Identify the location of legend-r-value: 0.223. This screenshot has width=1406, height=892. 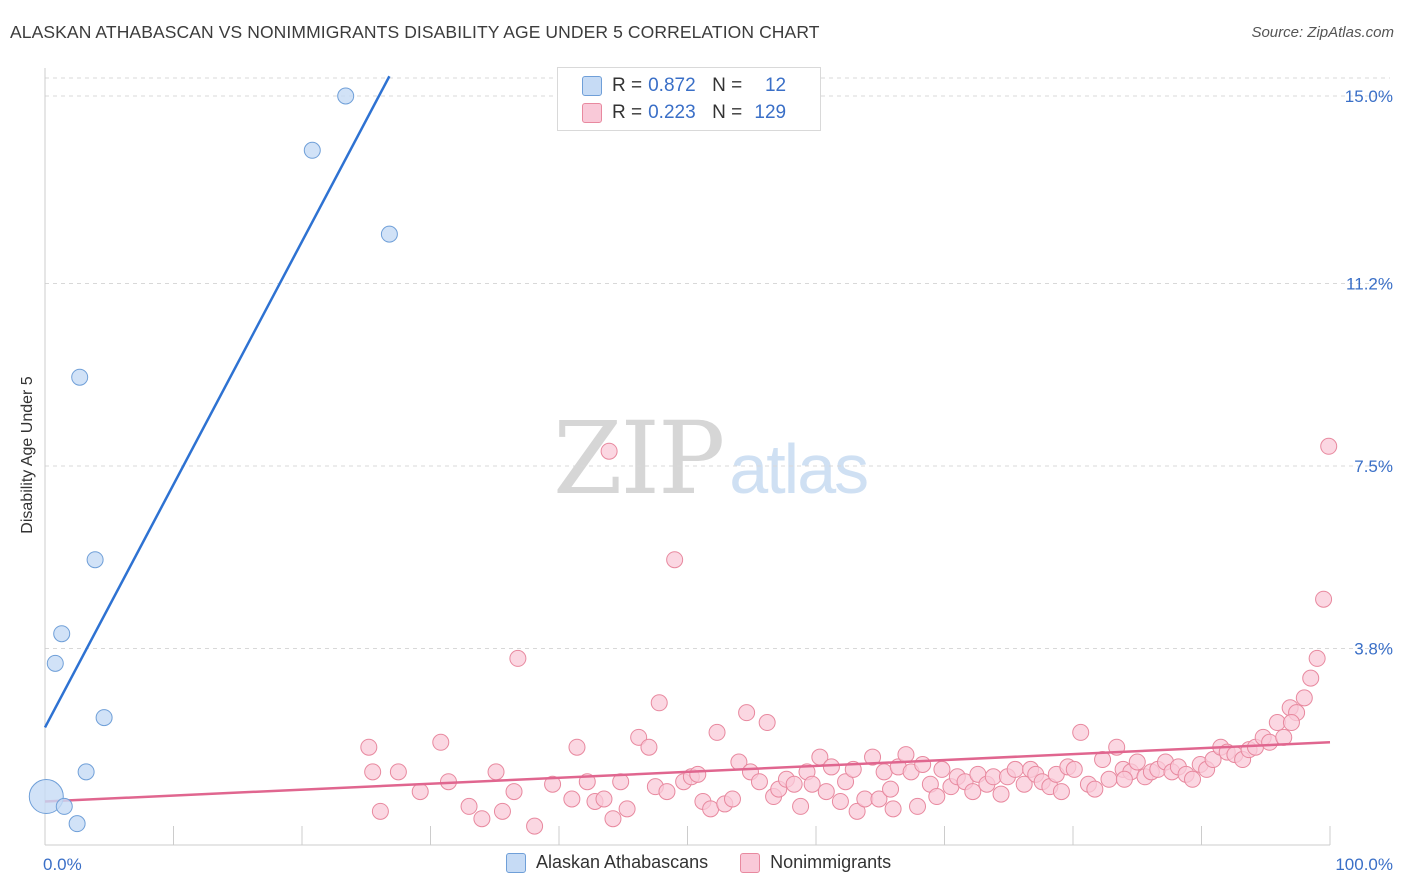
(672, 112).